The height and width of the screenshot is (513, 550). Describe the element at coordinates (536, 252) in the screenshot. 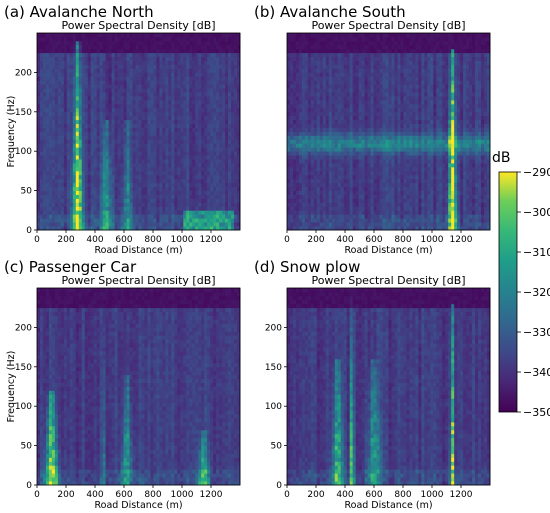

I see `colorbar-tick-label: −310` at that location.